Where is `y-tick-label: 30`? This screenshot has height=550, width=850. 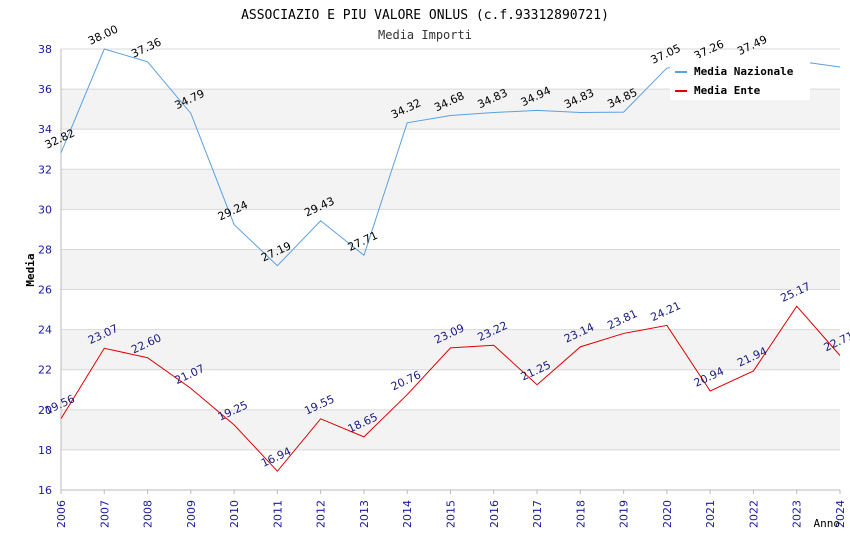
y-tick-label: 30 is located at coordinates (45, 209).